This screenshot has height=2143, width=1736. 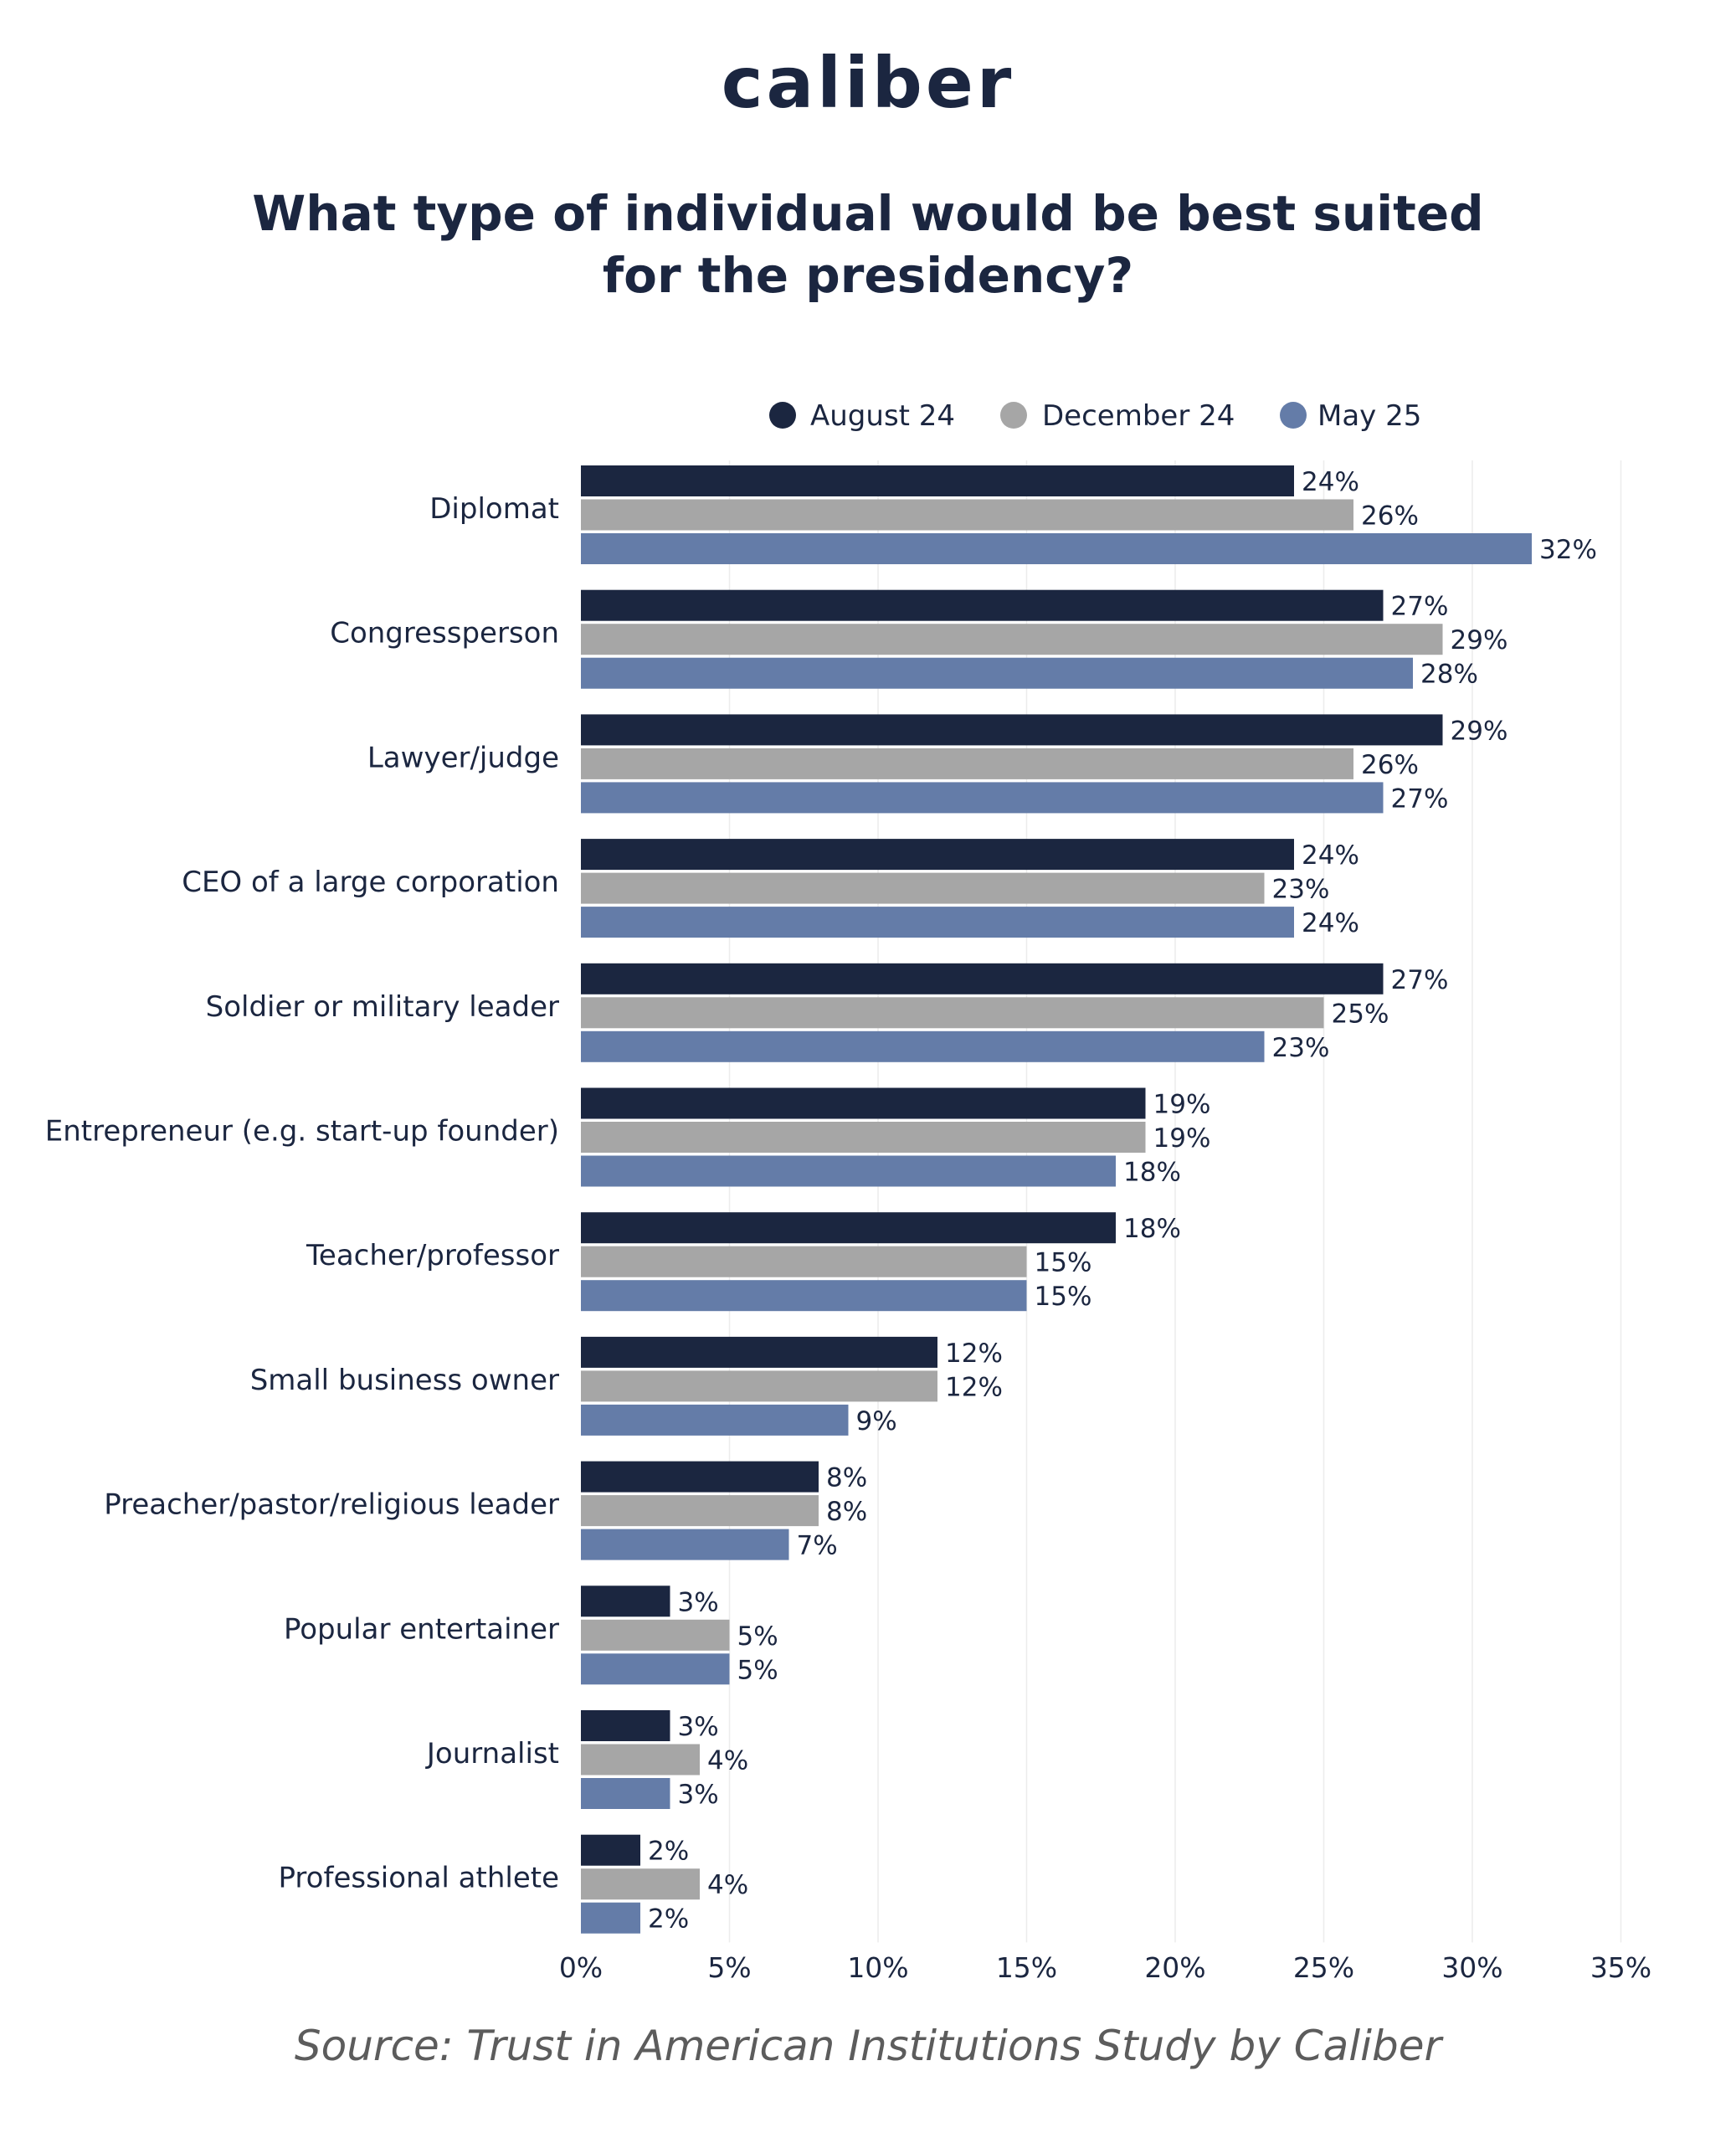 What do you see at coordinates (882, 416) in the screenshot?
I see `legend-label: August 24` at bounding box center [882, 416].